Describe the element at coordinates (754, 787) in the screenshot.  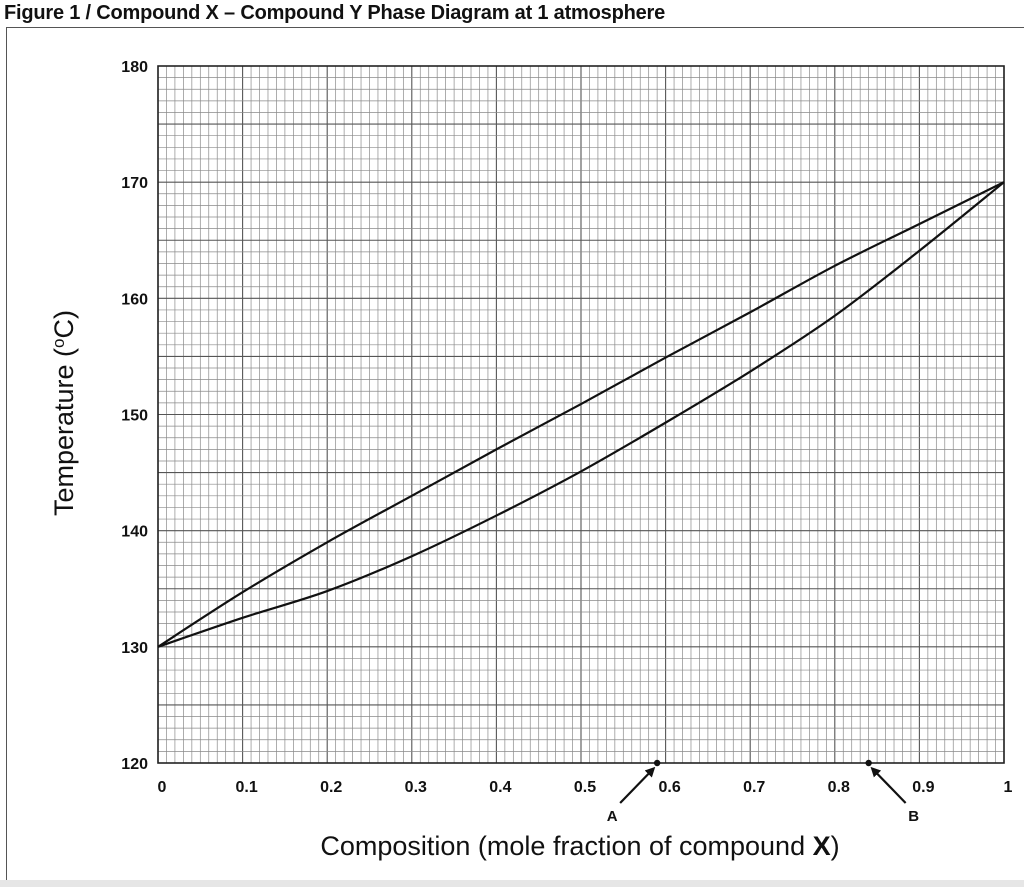
I see `x-tick-label: 0.7` at that location.